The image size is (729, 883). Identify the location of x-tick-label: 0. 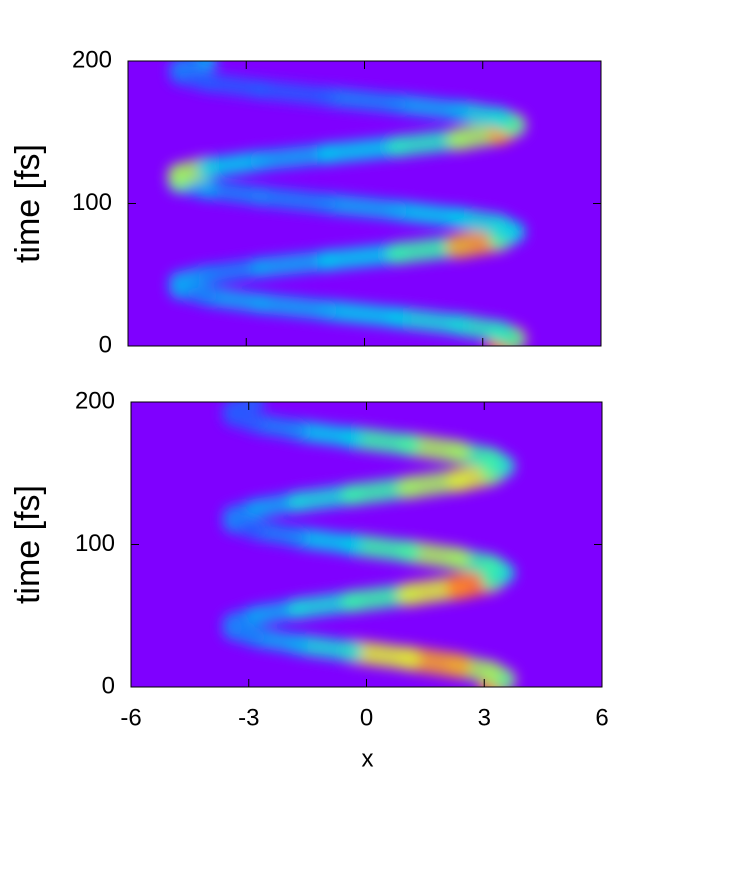
(366, 717).